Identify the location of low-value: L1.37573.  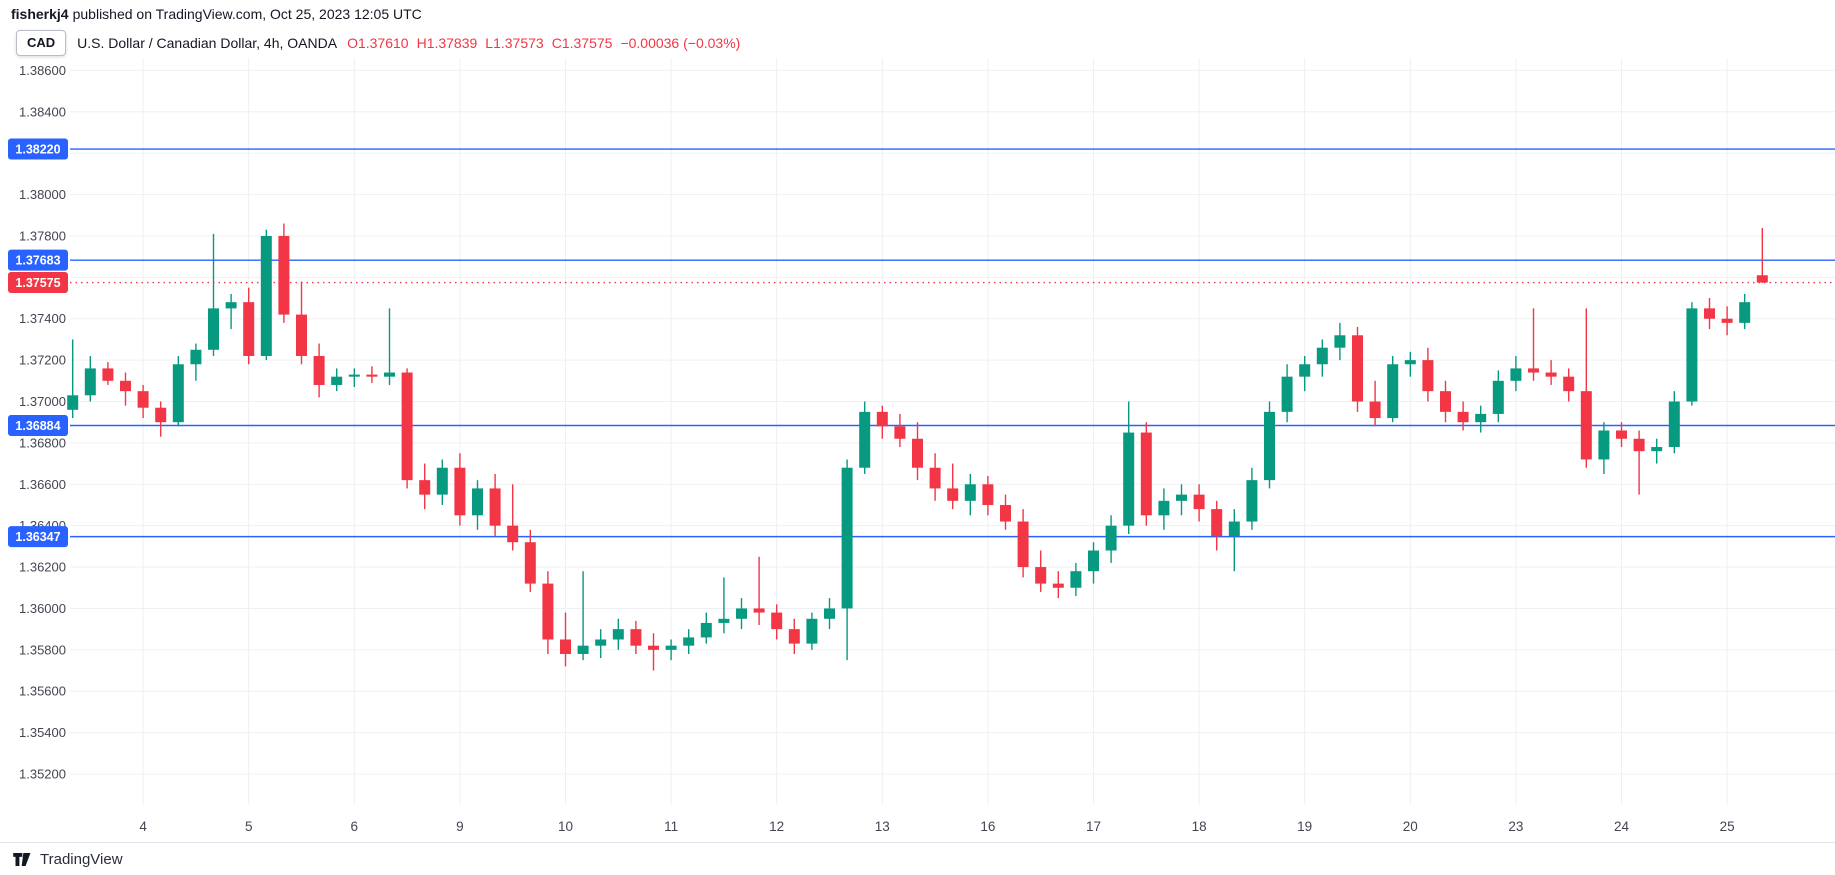
(514, 42).